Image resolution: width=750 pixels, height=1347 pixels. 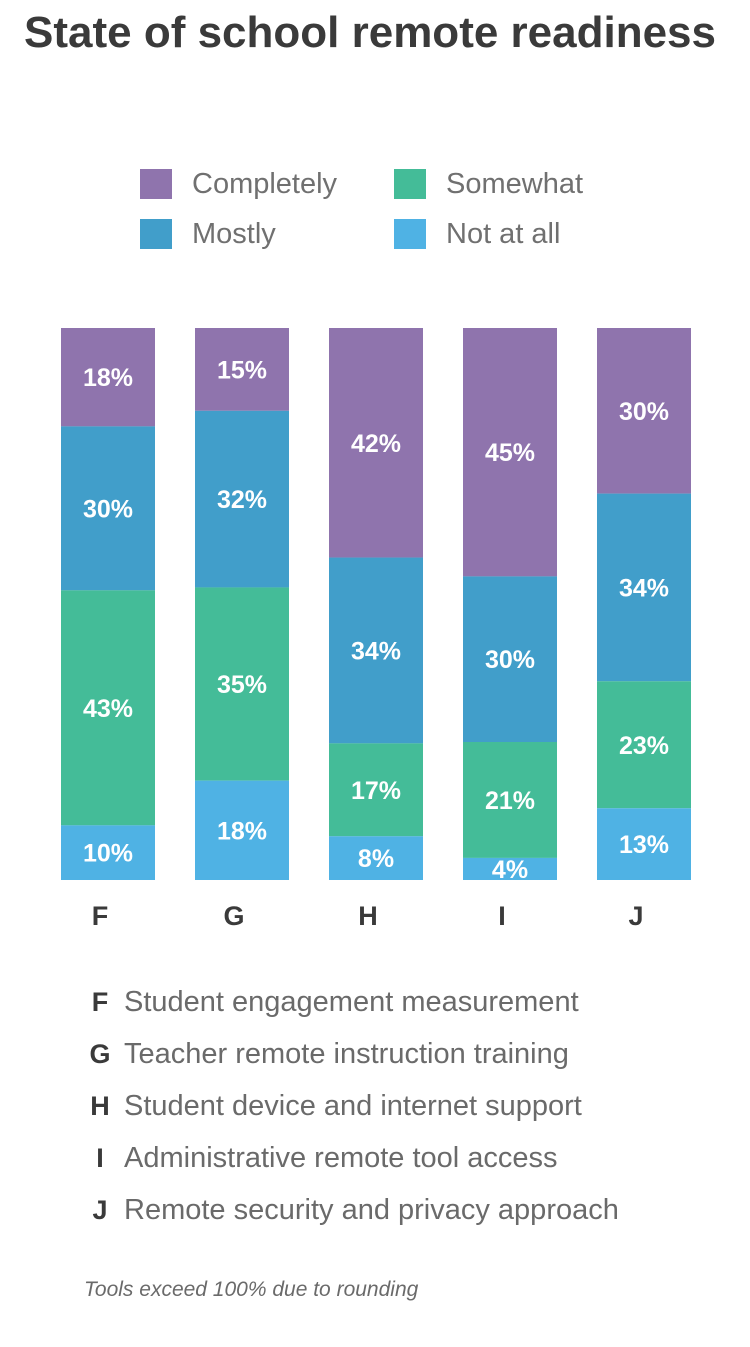 What do you see at coordinates (353, 1105) in the screenshot?
I see `description-text: Student device and internet support` at bounding box center [353, 1105].